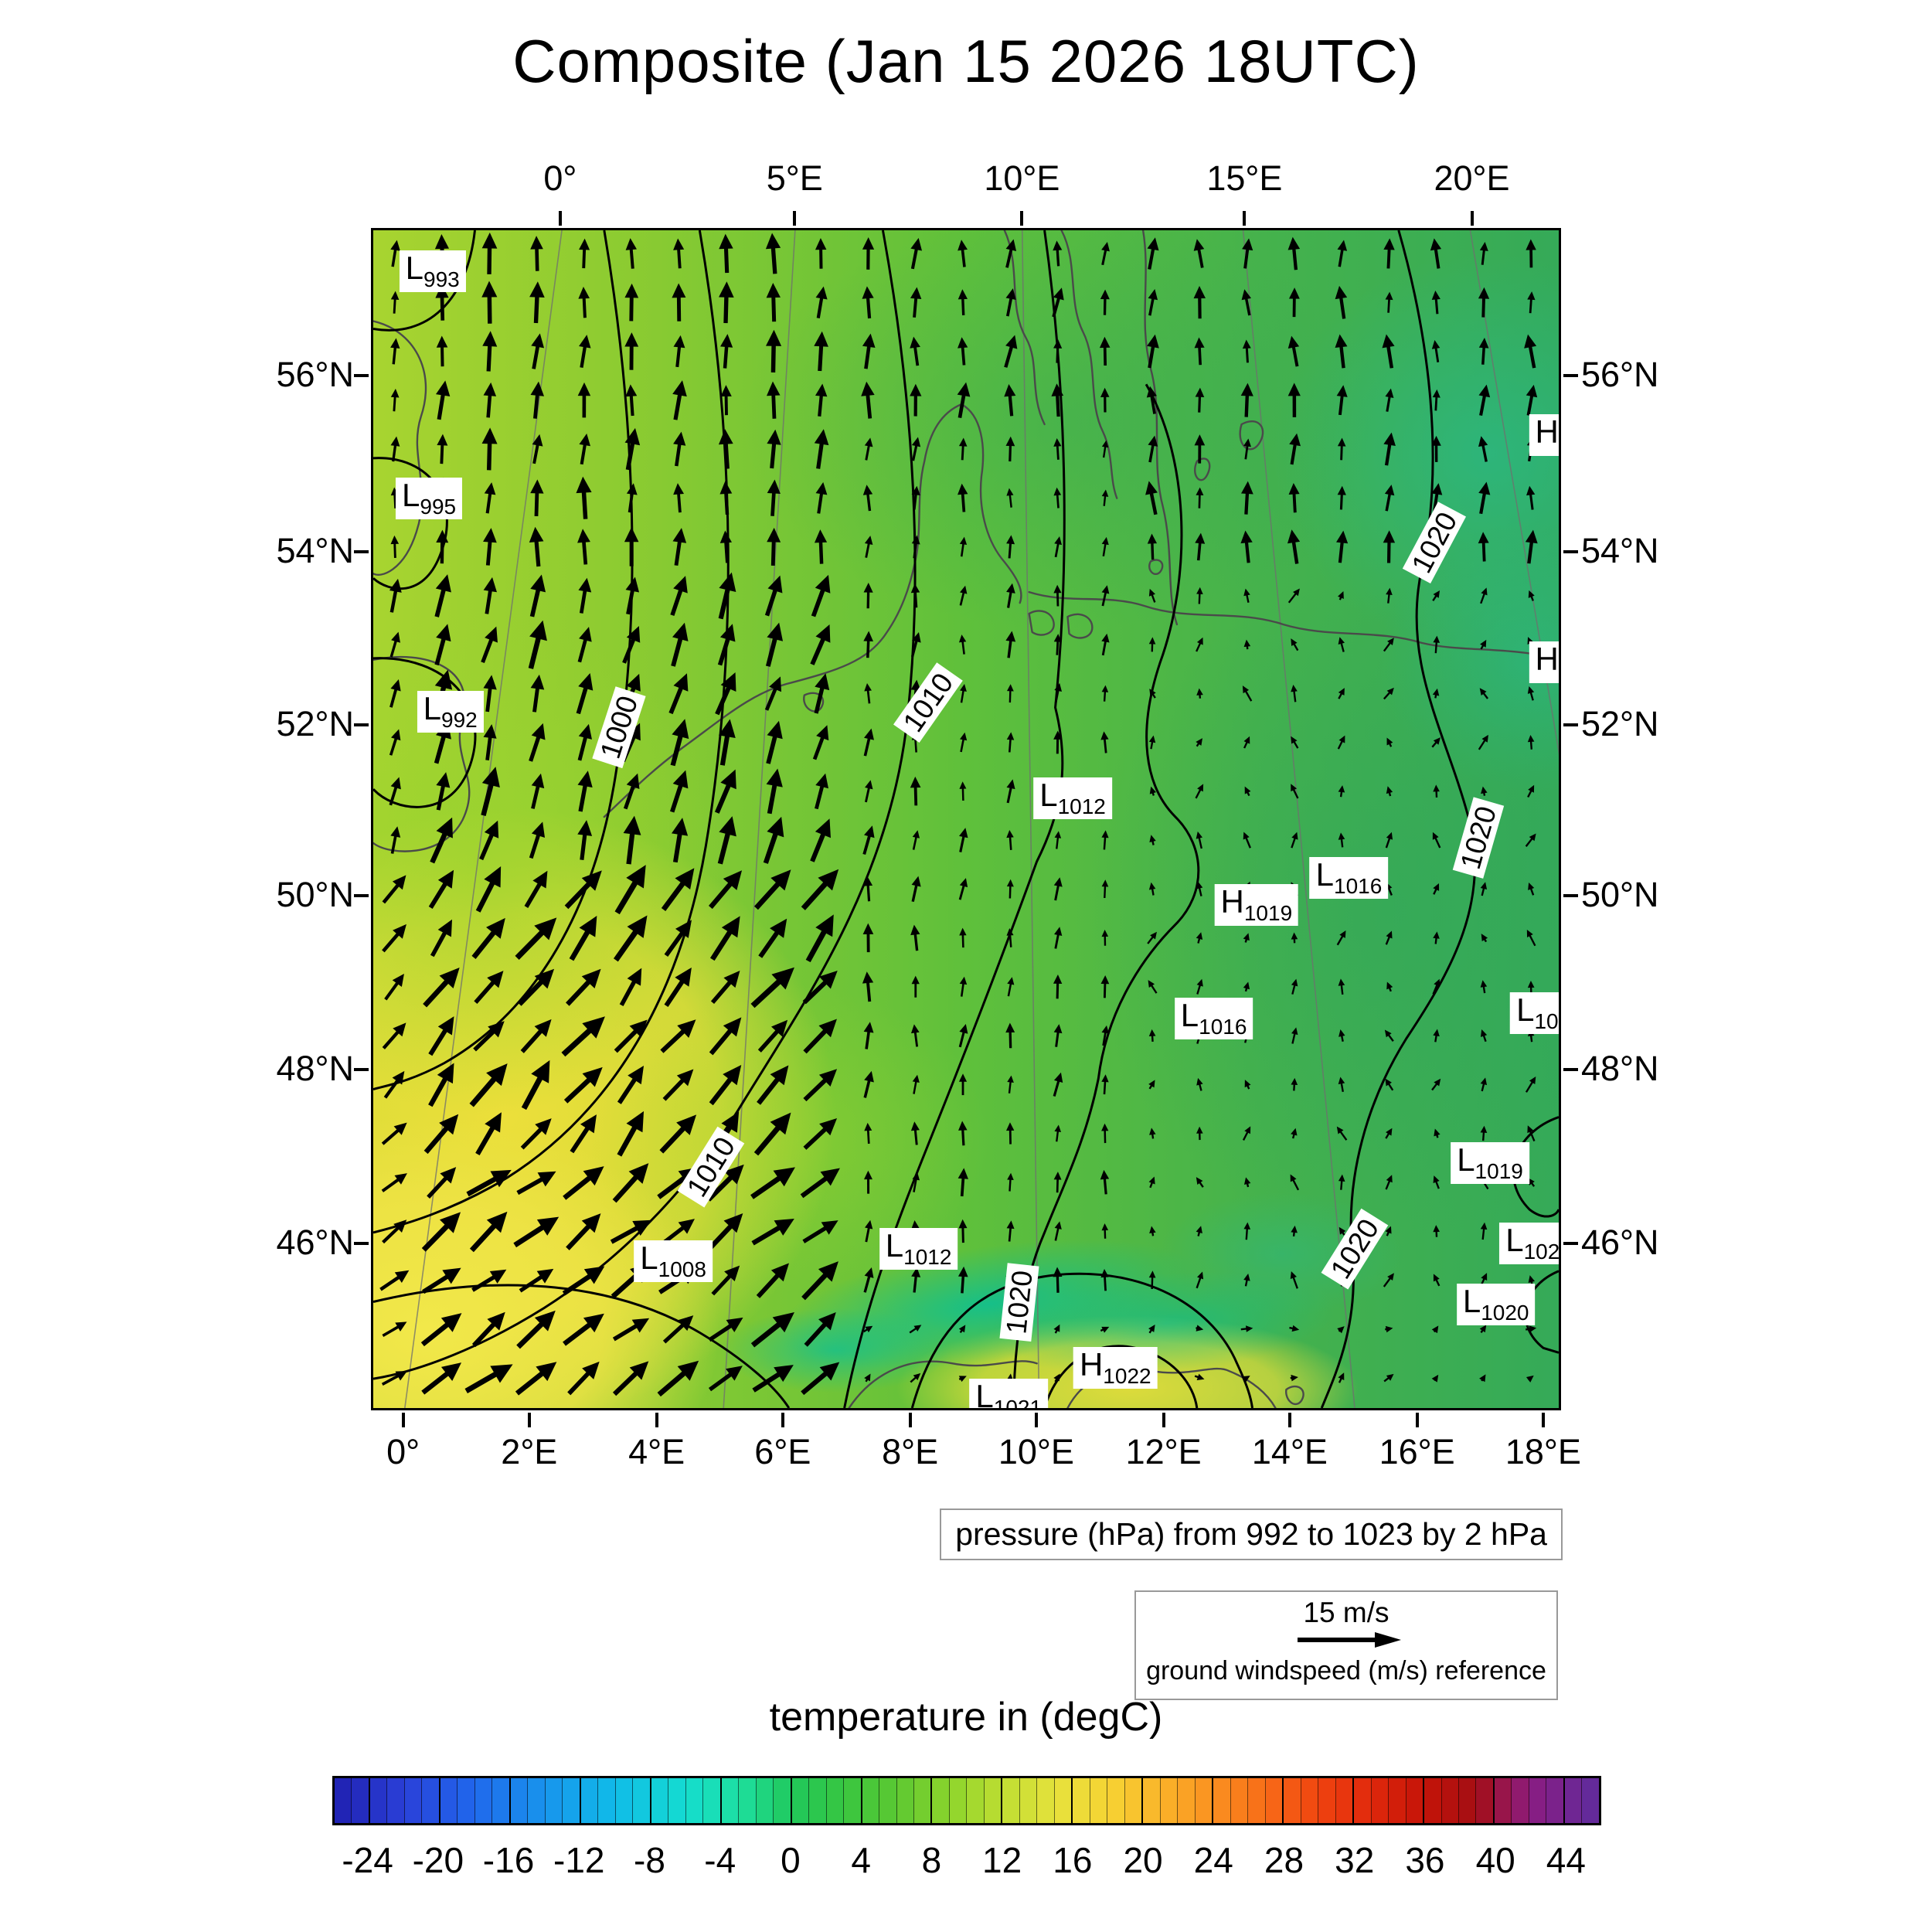  I want to click on axis-tick-label-top: 0°, so click(560, 178).